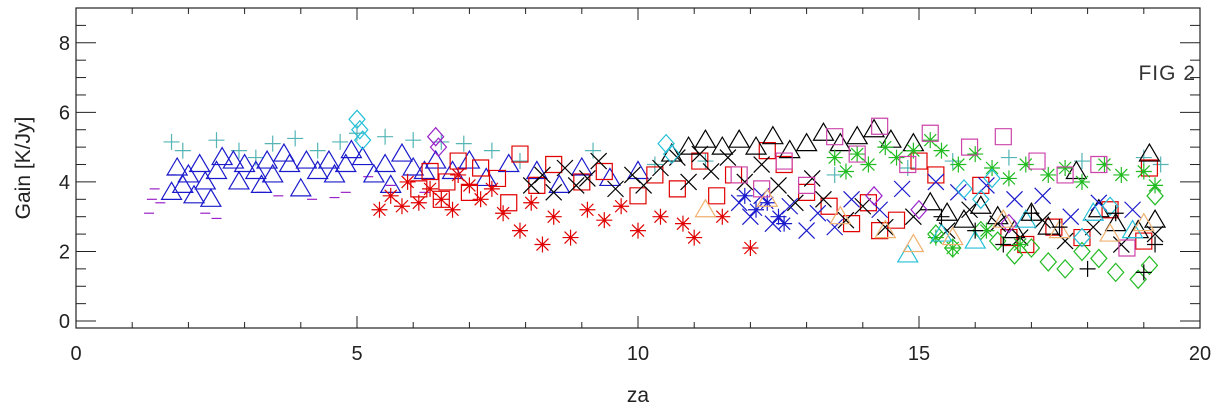 The image size is (1225, 410). I want to click on x-tick-label: 20, so click(1200, 354).